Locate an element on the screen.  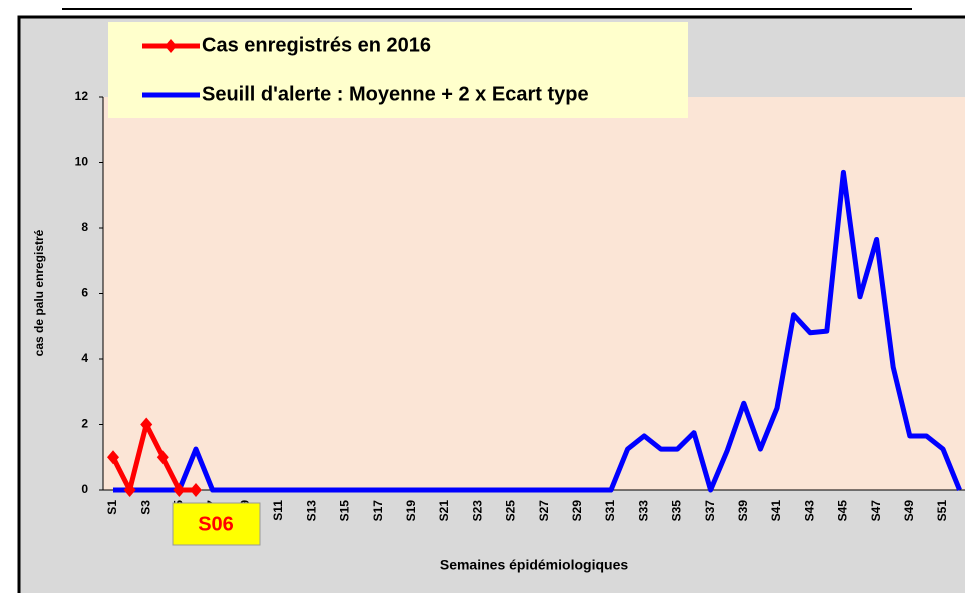
annotation: S06 is located at coordinates (216, 524).